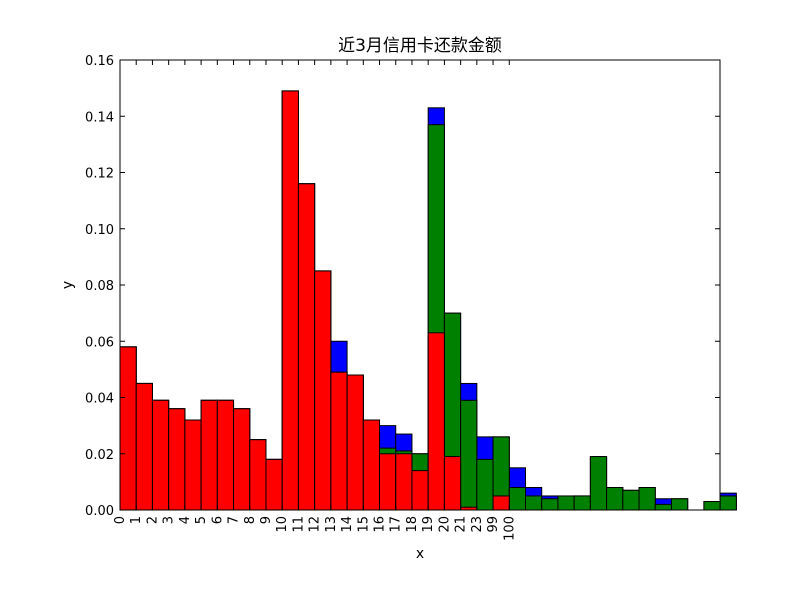 This screenshot has height=604, width=800. Describe the element at coordinates (152, 520) in the screenshot. I see `x-tick-label-2: 2` at that location.